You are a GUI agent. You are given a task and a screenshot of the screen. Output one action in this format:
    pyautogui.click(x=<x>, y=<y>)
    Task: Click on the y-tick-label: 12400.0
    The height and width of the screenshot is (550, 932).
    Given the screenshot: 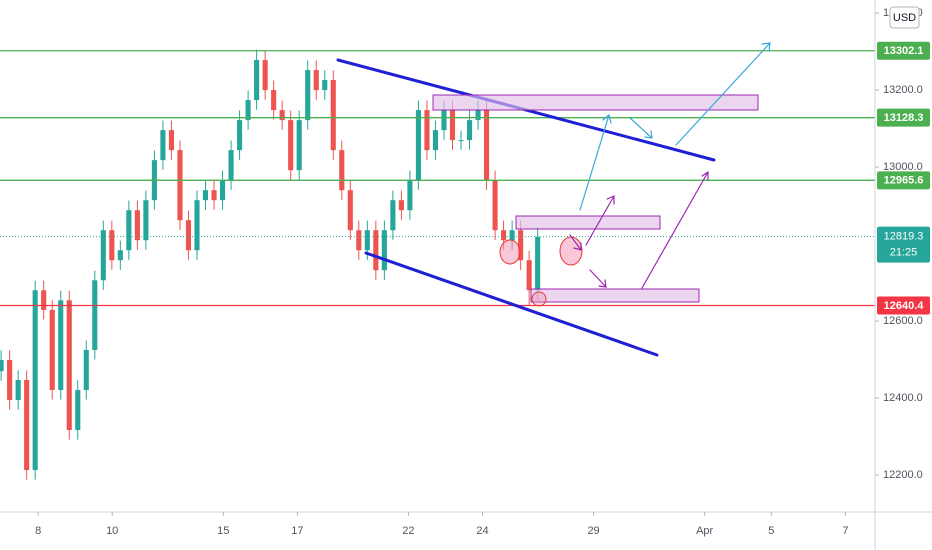 What is the action you would take?
    pyautogui.click(x=903, y=398)
    